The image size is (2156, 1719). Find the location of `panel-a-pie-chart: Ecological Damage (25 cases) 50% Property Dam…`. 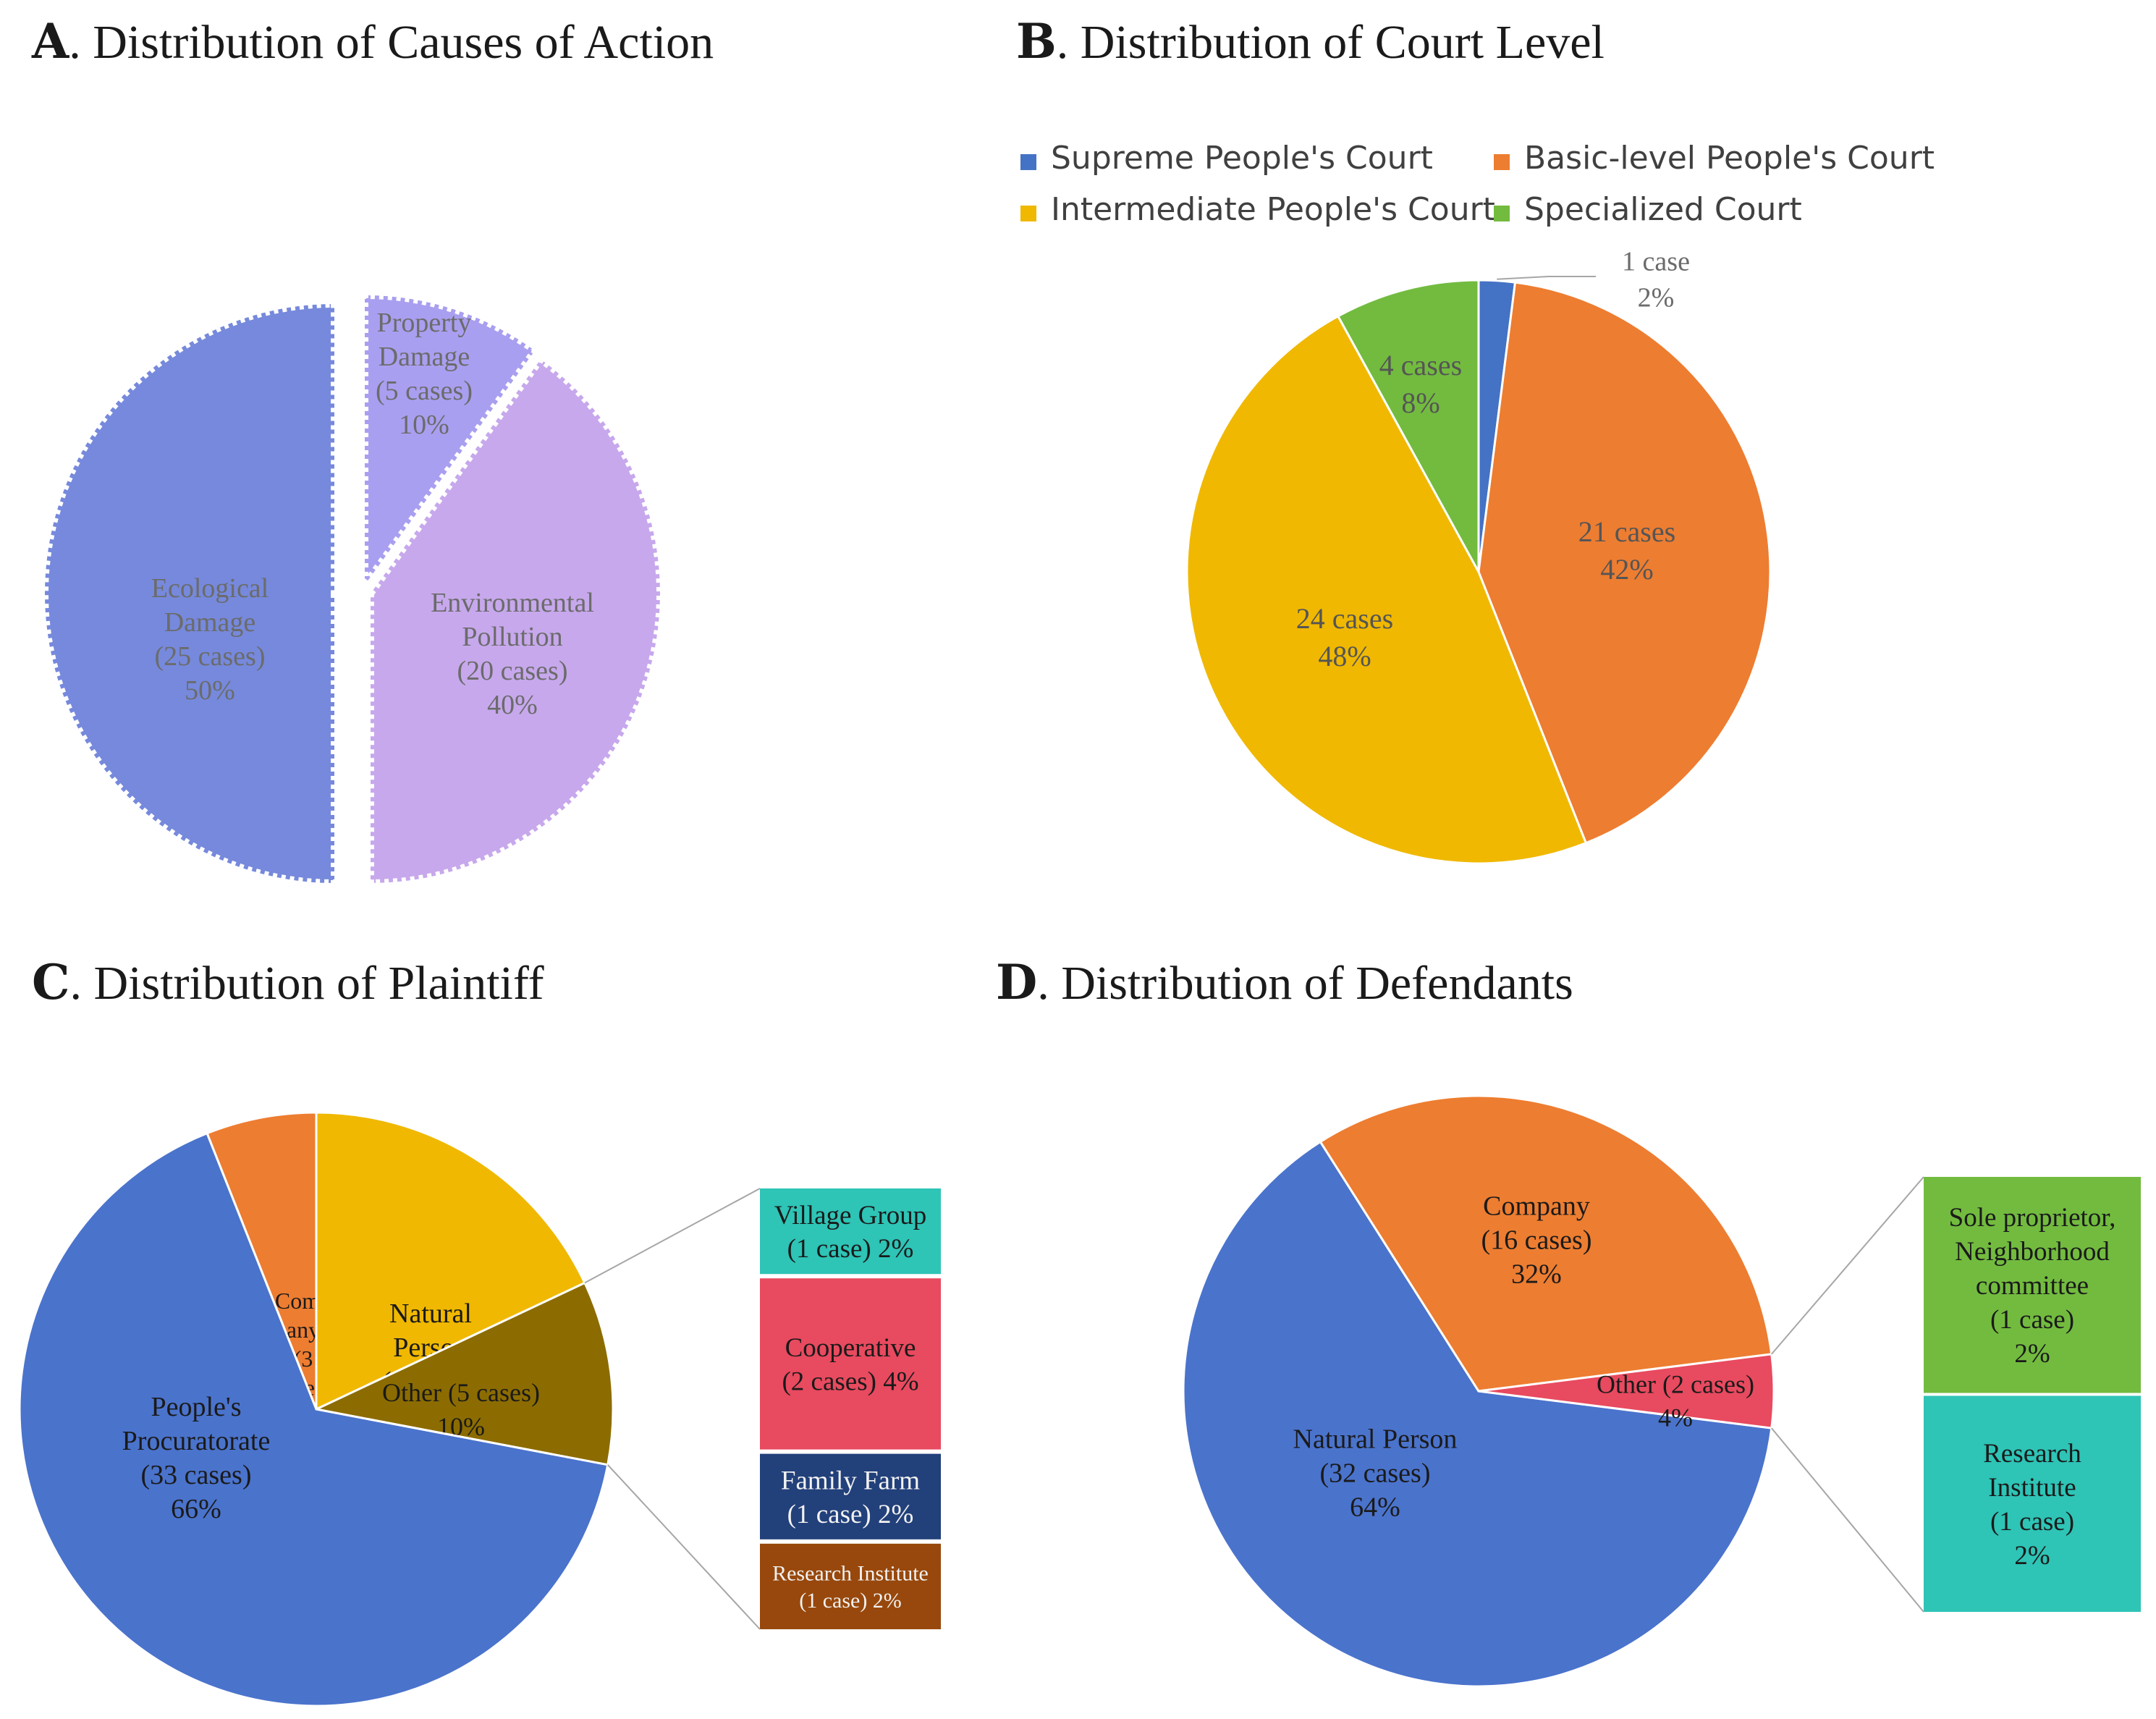

panel-a-pie-chart: Ecological Damage (25 cases) 50% Property Dam… is located at coordinates (352, 589).